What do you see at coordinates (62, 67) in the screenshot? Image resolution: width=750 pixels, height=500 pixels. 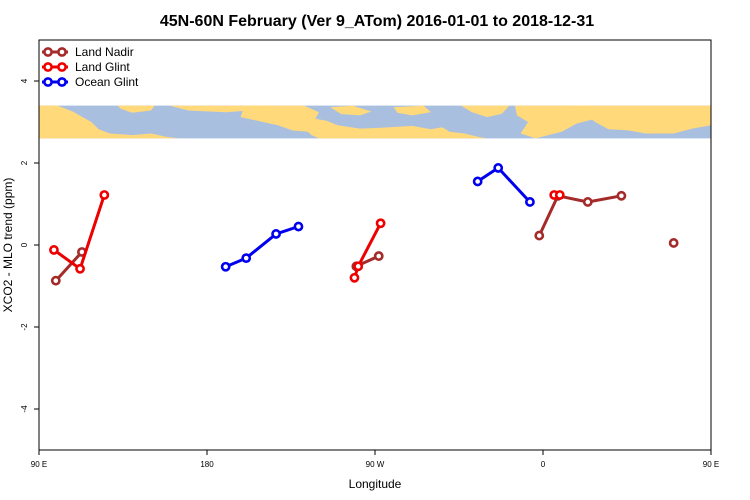 I see `legend-marker2-land-glint` at bounding box center [62, 67].